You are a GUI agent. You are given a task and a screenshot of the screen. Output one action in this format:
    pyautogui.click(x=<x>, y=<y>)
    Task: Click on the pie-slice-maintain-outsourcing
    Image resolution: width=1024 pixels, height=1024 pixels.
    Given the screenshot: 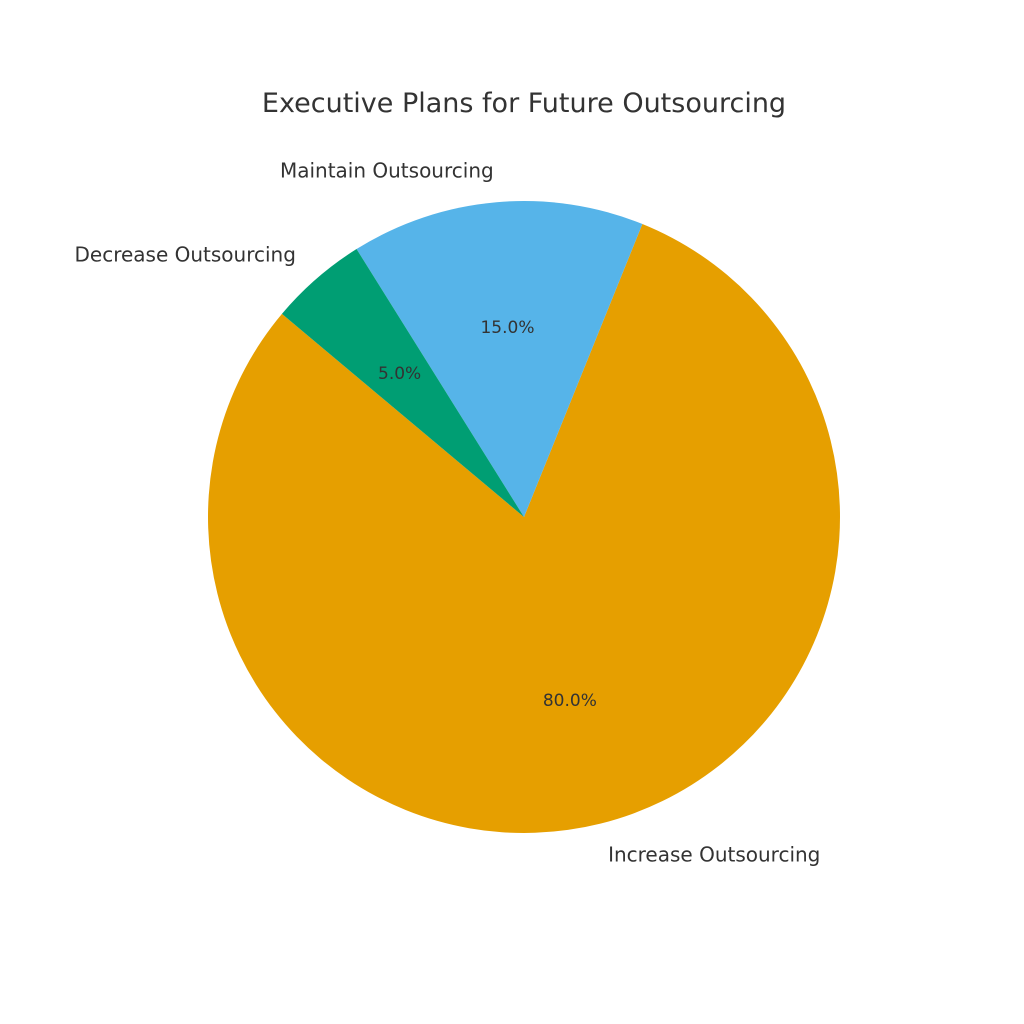 What is the action you would take?
    pyautogui.click(x=499, y=359)
    